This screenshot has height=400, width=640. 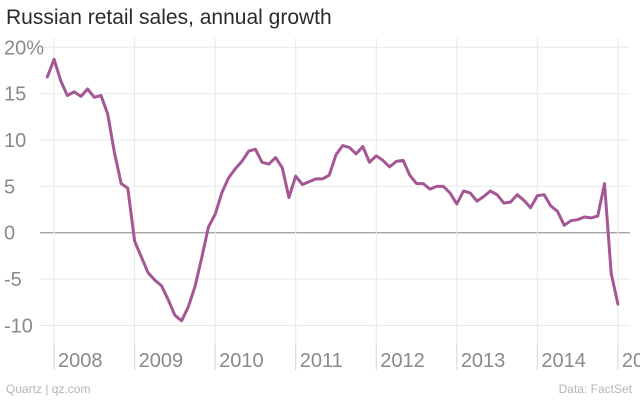 What do you see at coordinates (595, 389) in the screenshot?
I see `data-source: Data: FactSet` at bounding box center [595, 389].